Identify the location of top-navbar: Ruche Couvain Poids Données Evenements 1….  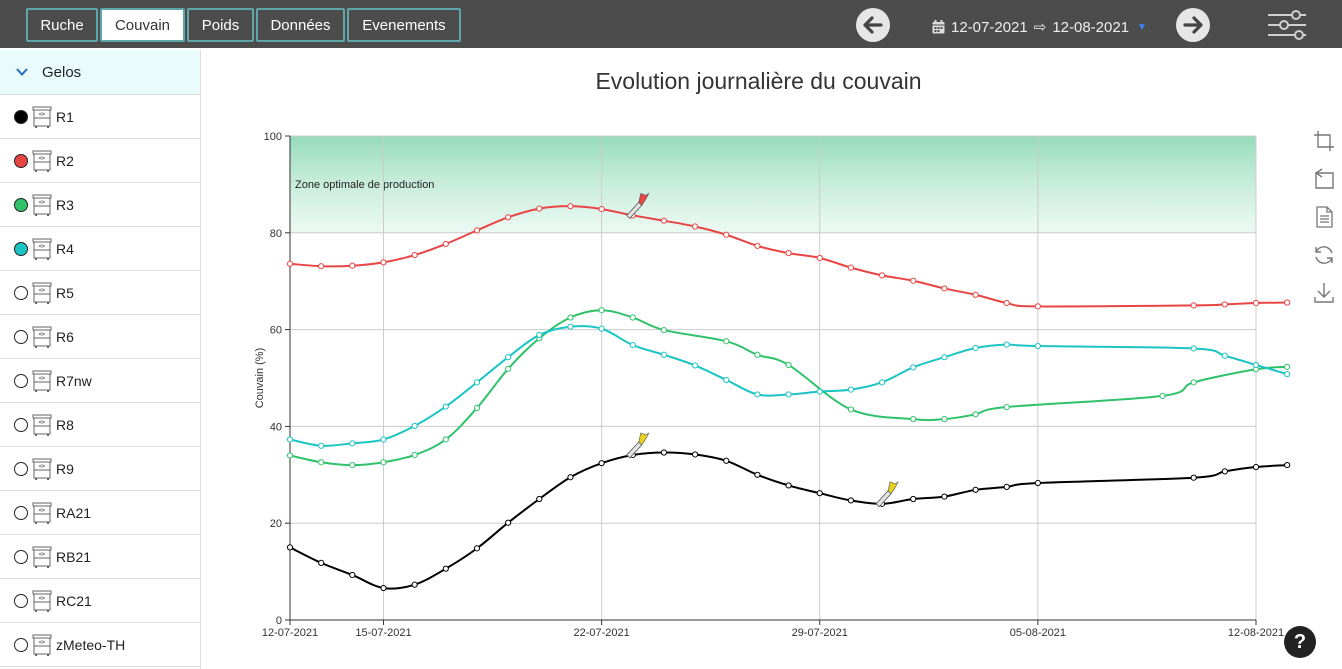
(671, 24).